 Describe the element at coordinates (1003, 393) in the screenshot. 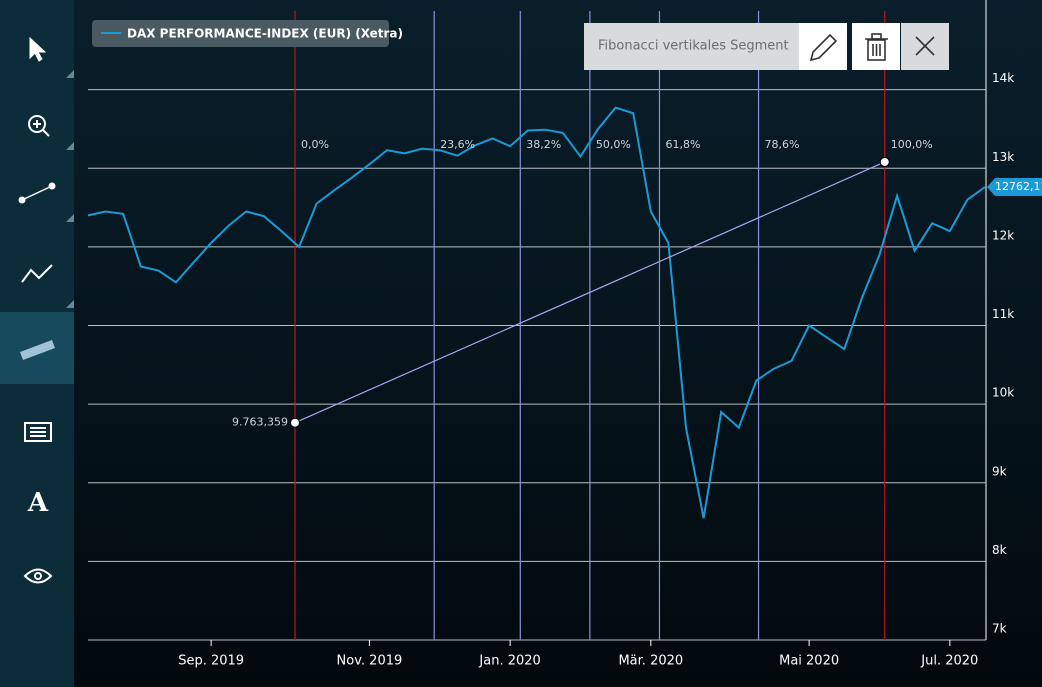

I see `y-tick-label: 10k` at that location.